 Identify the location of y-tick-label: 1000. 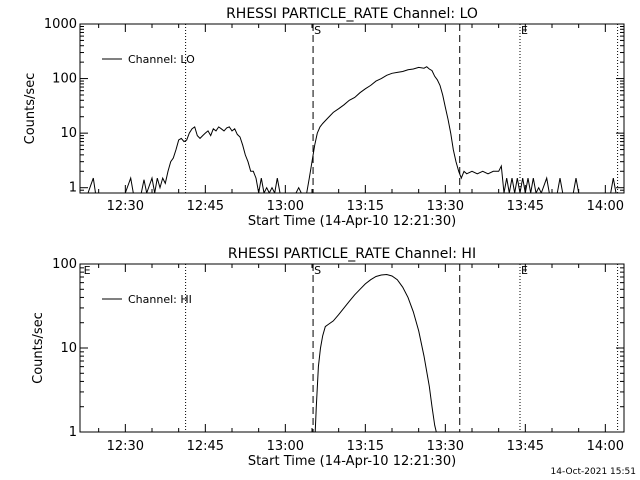
(60, 24).